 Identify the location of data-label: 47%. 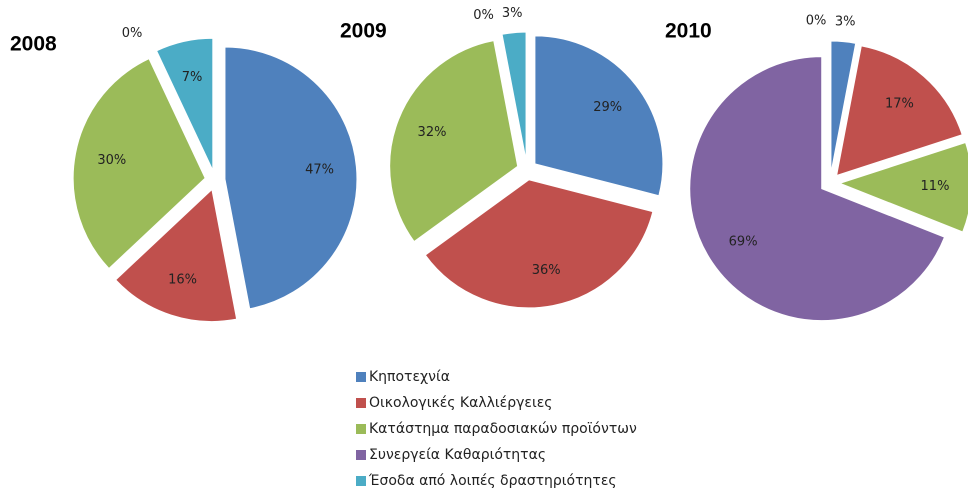
(319, 170).